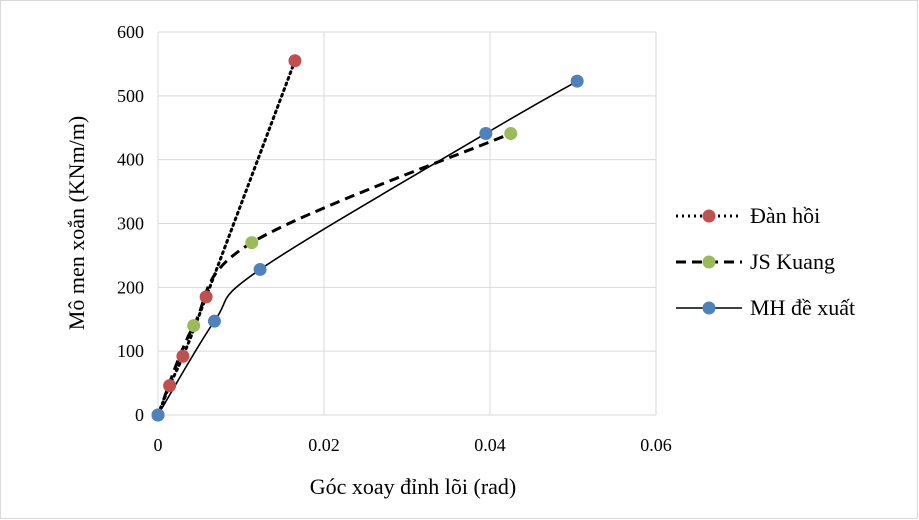 This screenshot has height=520, width=919. Describe the element at coordinates (802, 307) in the screenshot. I see `legend-label: MH đề xuất` at that location.